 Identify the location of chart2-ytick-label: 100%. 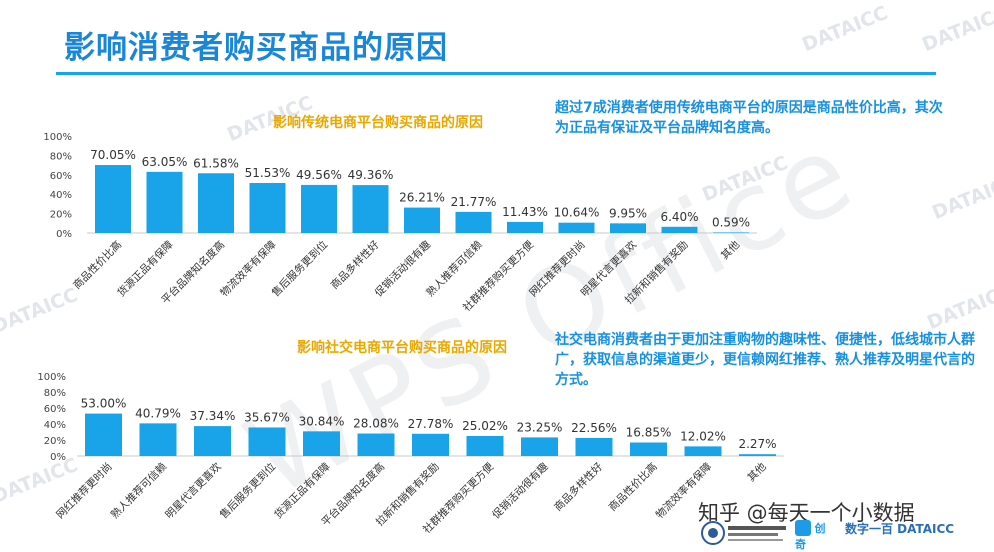
(51, 377).